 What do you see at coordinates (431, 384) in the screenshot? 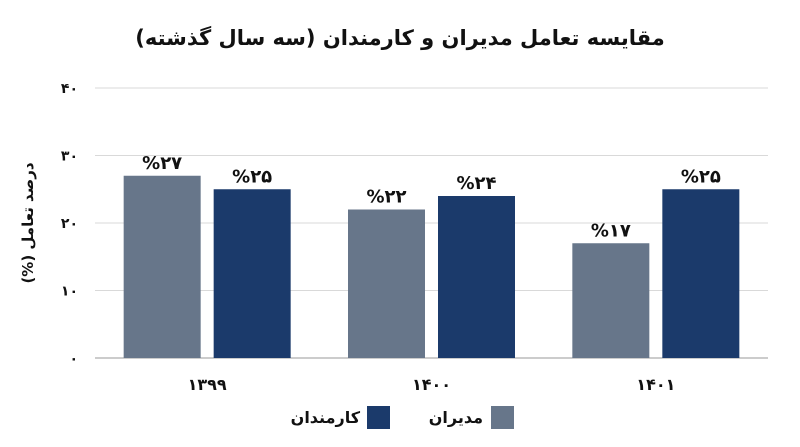
I see `x-tick-label: ۱۴۰۰` at bounding box center [431, 384].